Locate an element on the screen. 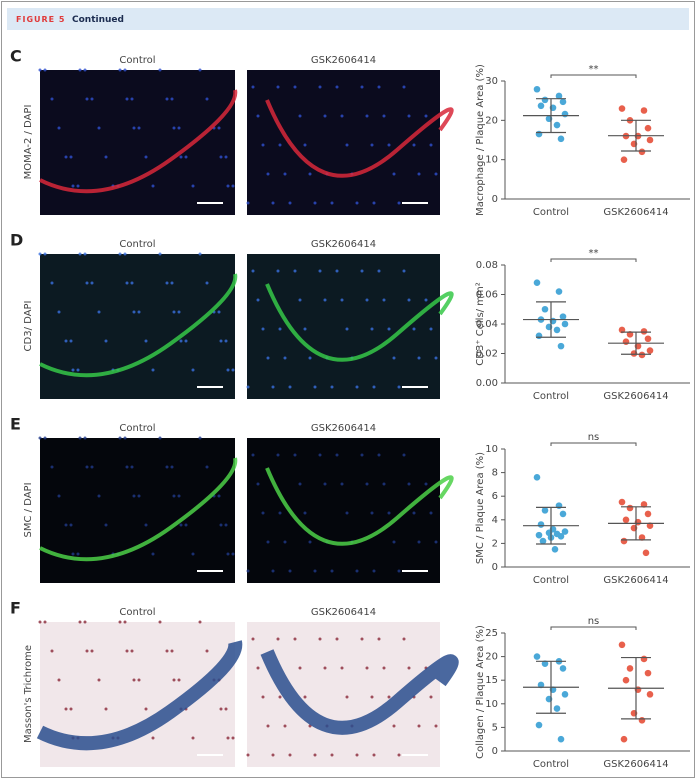  y-tick-label: 5 is located at coordinates (495, 727).